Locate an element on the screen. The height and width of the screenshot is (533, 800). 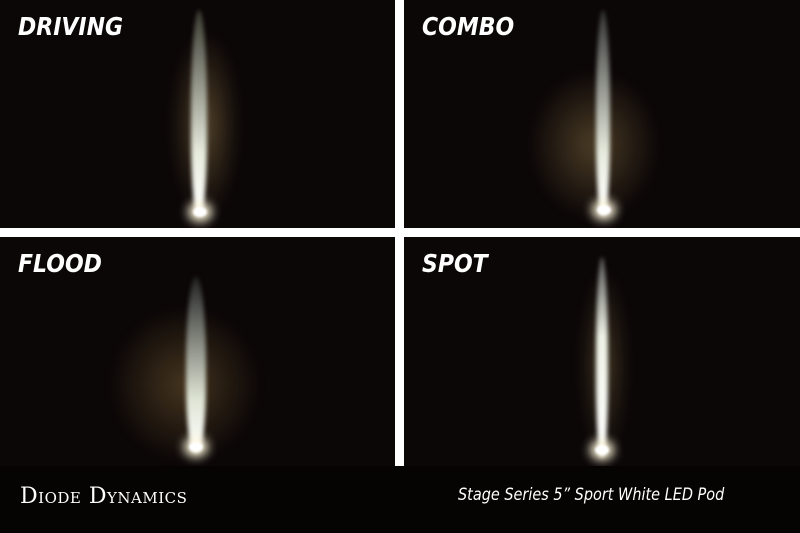
brand-logo: Diode Dynamics is located at coordinates (104, 496).